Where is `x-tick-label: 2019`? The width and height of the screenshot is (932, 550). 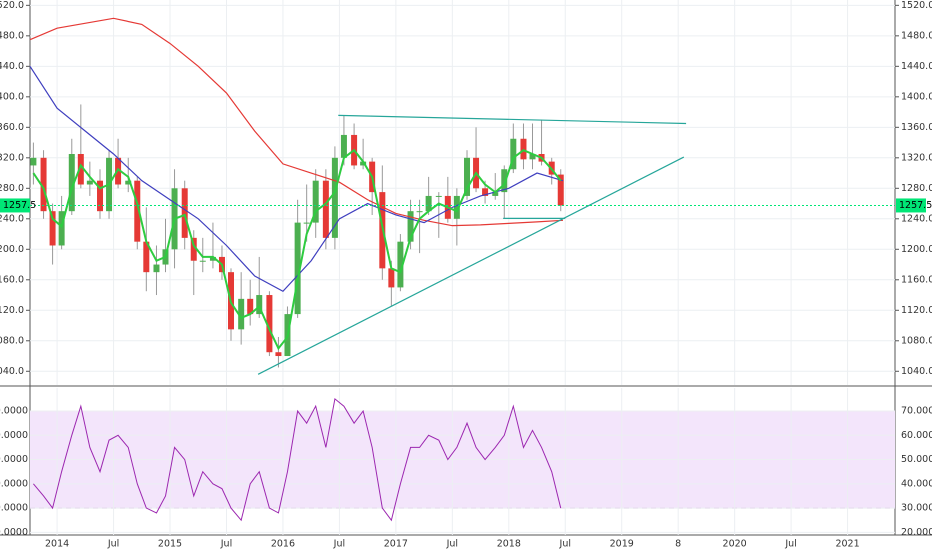 x-tick-label: 2019 is located at coordinates (622, 544).